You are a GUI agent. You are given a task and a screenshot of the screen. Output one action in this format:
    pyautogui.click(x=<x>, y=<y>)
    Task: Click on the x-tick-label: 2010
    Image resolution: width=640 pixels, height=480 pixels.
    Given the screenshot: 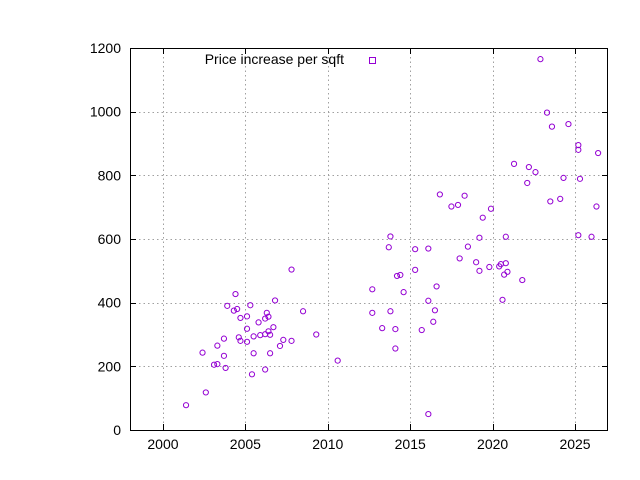 What is the action you would take?
    pyautogui.click(x=327, y=444)
    